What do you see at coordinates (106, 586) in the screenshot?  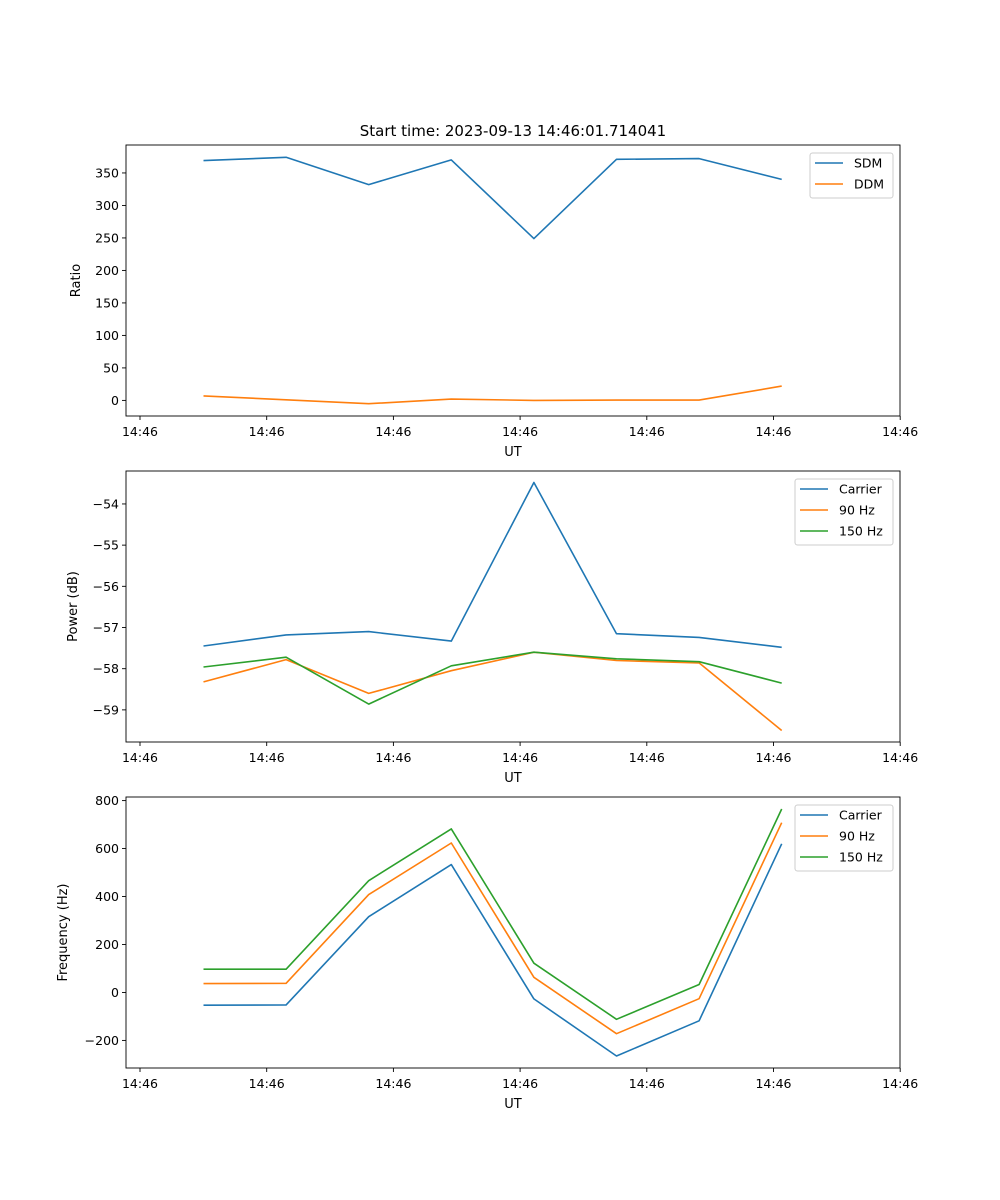 I see `y-tick-label: −56` at bounding box center [106, 586].